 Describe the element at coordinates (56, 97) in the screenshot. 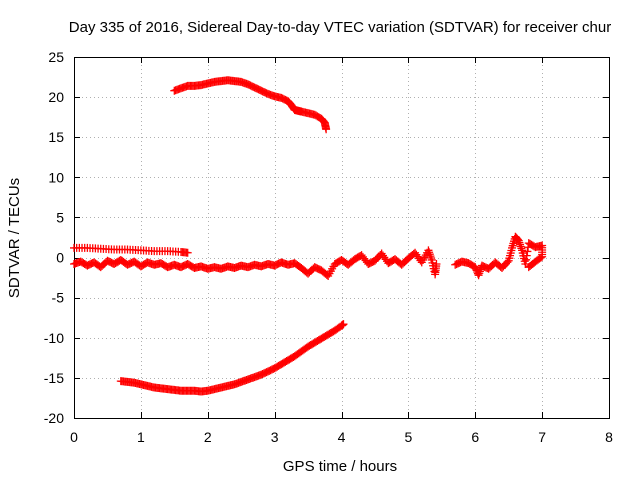

I see `y-tick-label: 20` at that location.